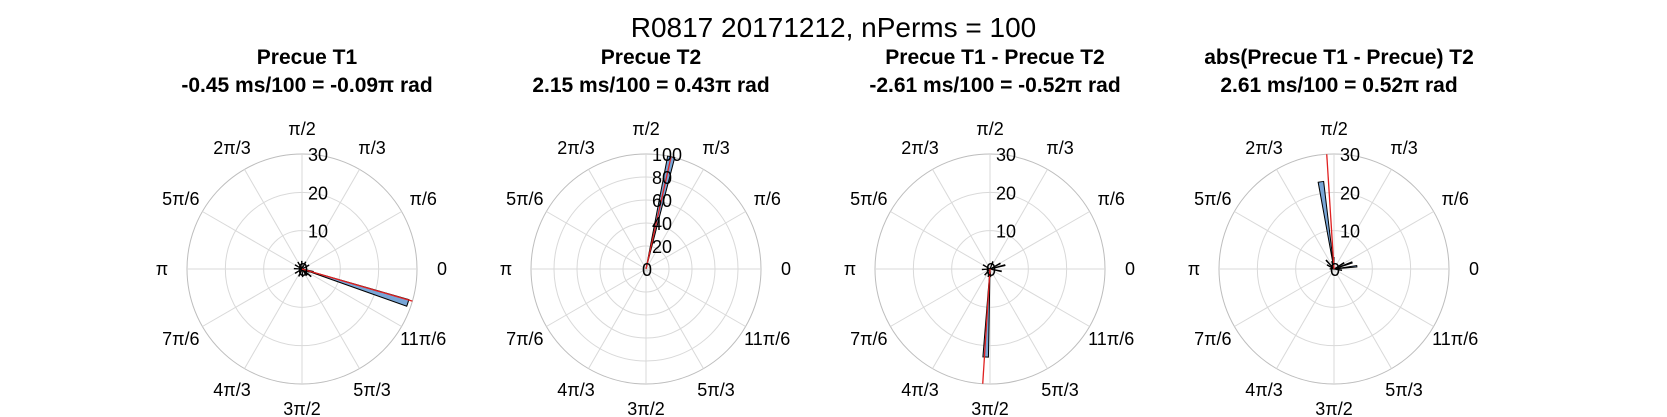 This screenshot has width=1667, height=417. Describe the element at coordinates (307, 85) in the screenshot. I see `panel-subtitle: -0.45 ms/100 = -0.09π rad` at that location.